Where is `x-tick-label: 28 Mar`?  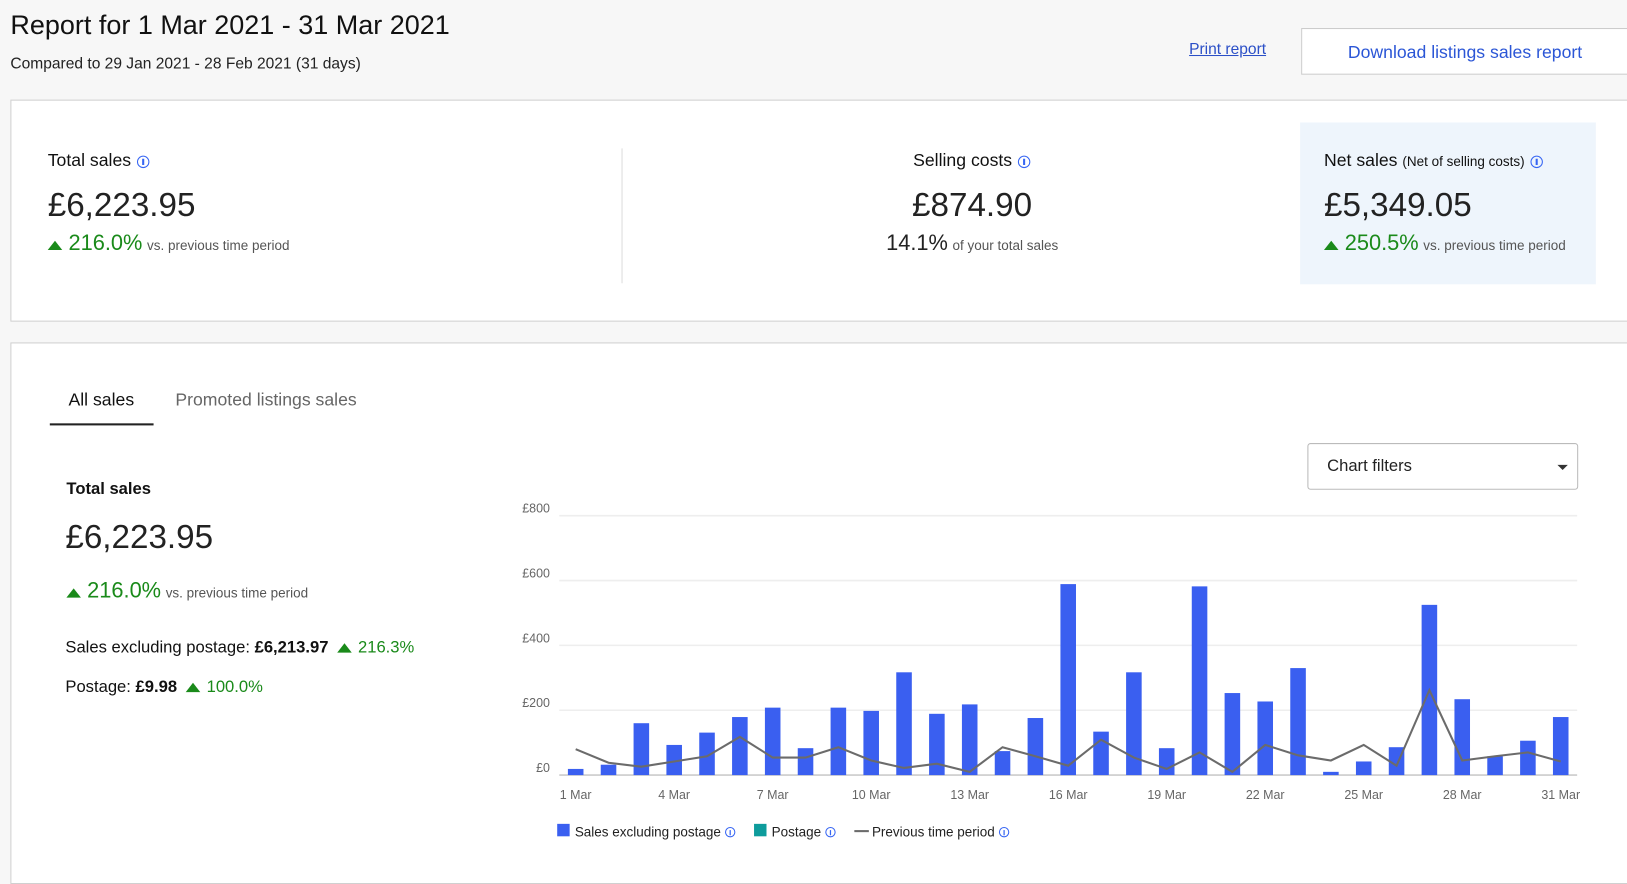 x-tick-label: 28 Mar is located at coordinates (1462, 795).